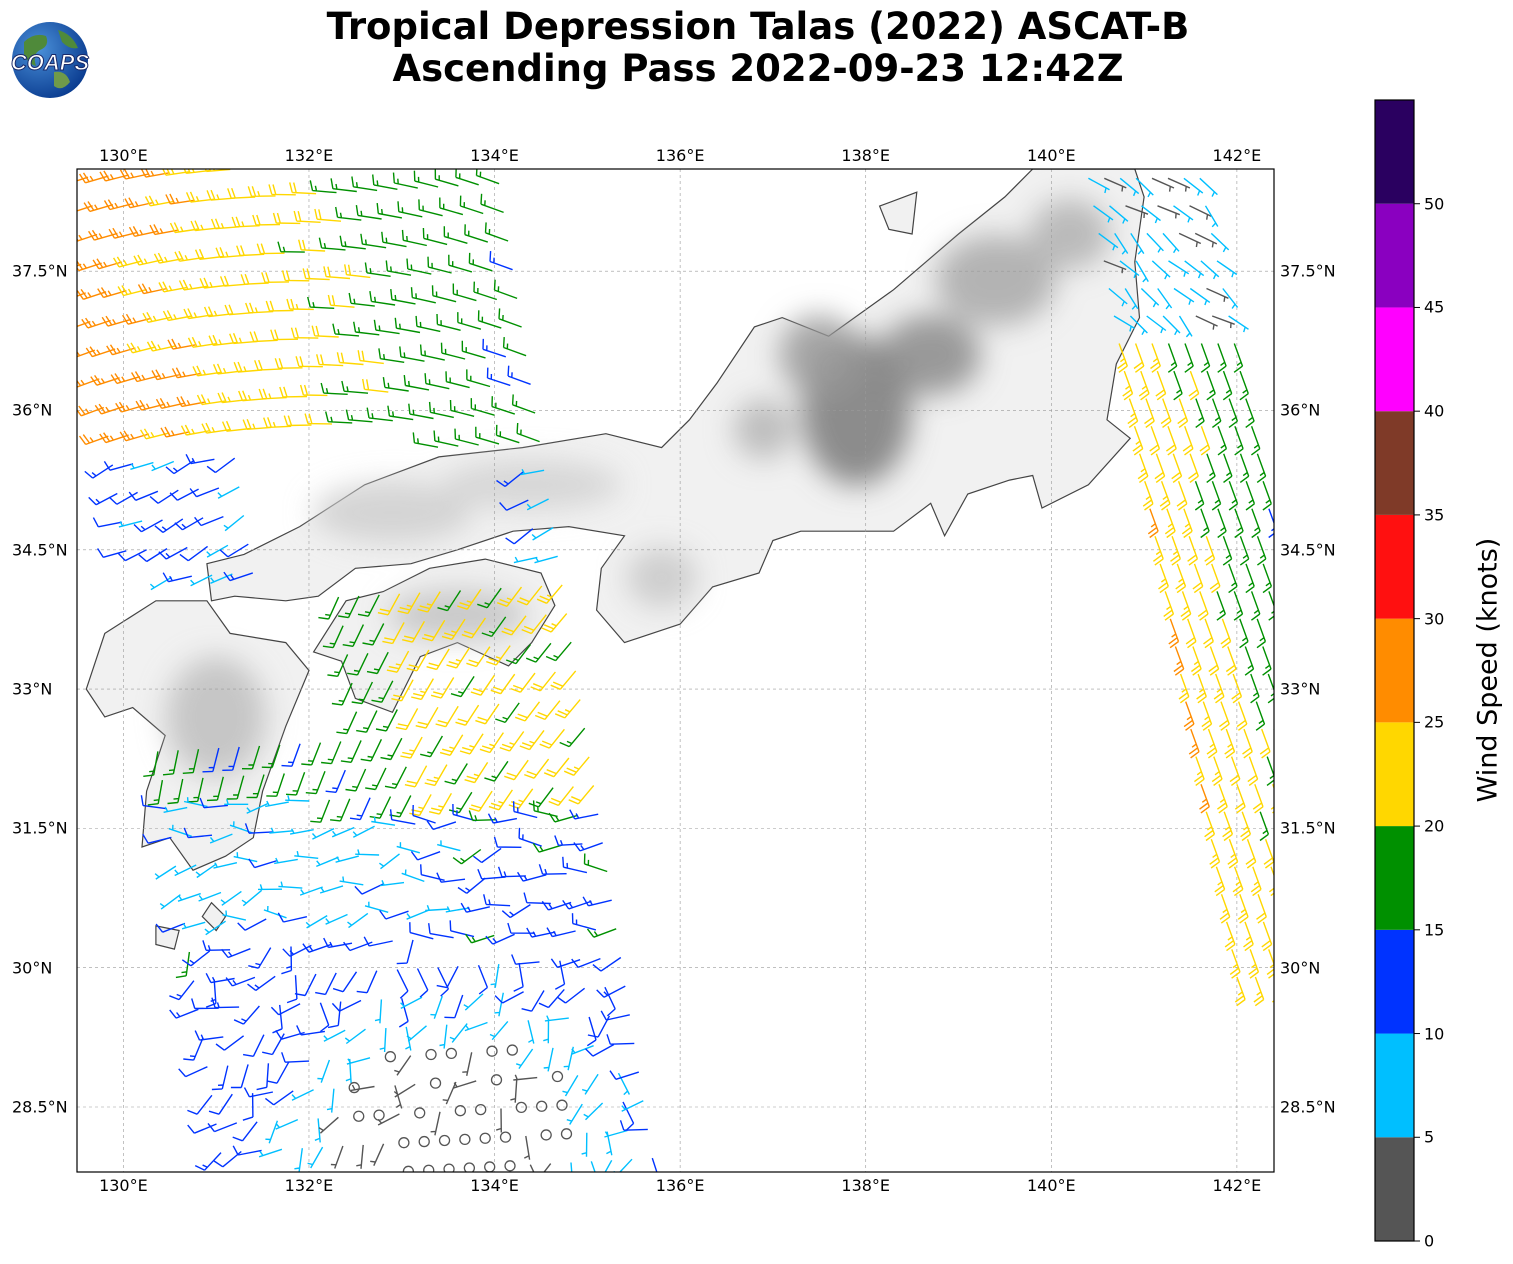 The height and width of the screenshot is (1264, 1513). Describe the element at coordinates (1300, 968) in the screenshot. I see `lat-tick-label-right: 30°N` at that location.